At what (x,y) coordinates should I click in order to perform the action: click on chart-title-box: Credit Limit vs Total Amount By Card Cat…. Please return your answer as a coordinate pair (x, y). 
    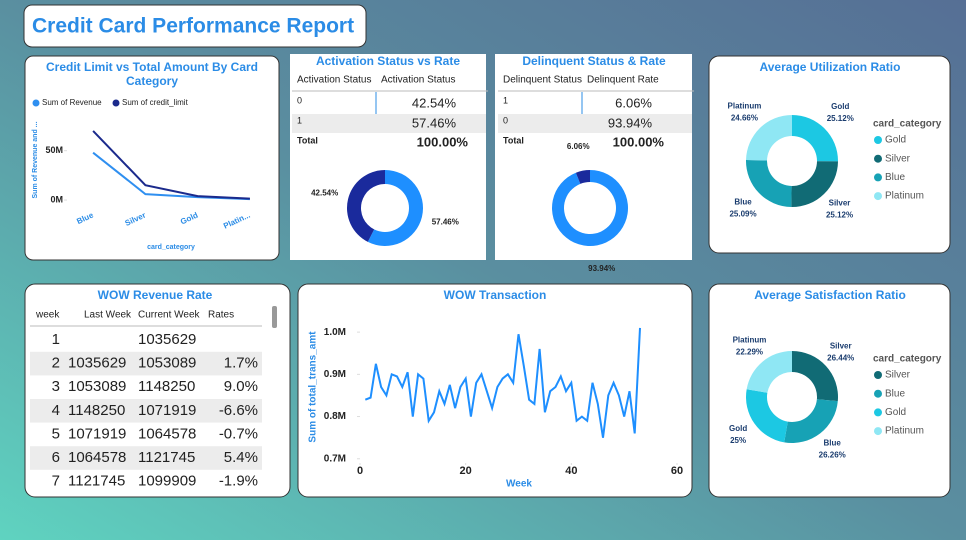
    Looking at the image, I should click on (151, 74).